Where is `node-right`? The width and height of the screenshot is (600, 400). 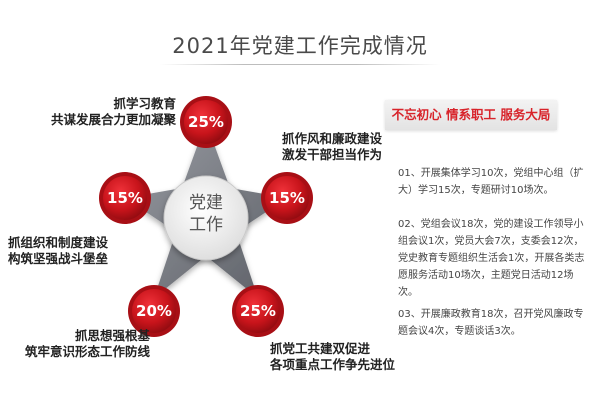 node-right is located at coordinates (287, 198).